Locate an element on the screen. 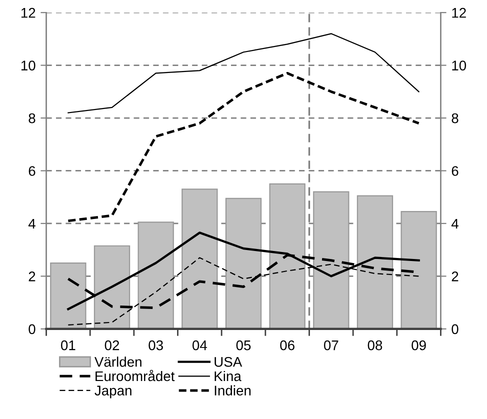  y-tick-label: 6 is located at coordinates (32, 171).